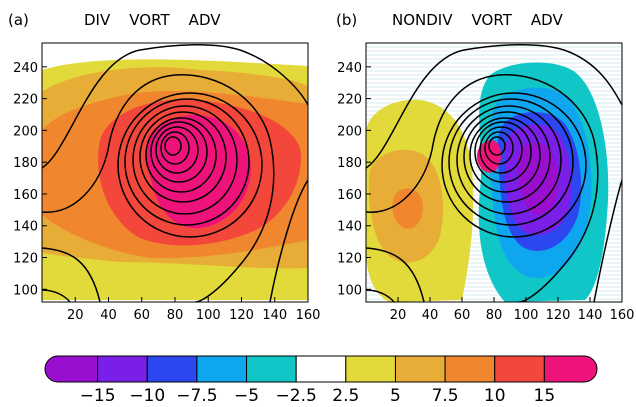  What do you see at coordinates (25, 259) in the screenshot?
I see `panel-a-ytick-label: 120` at bounding box center [25, 259].